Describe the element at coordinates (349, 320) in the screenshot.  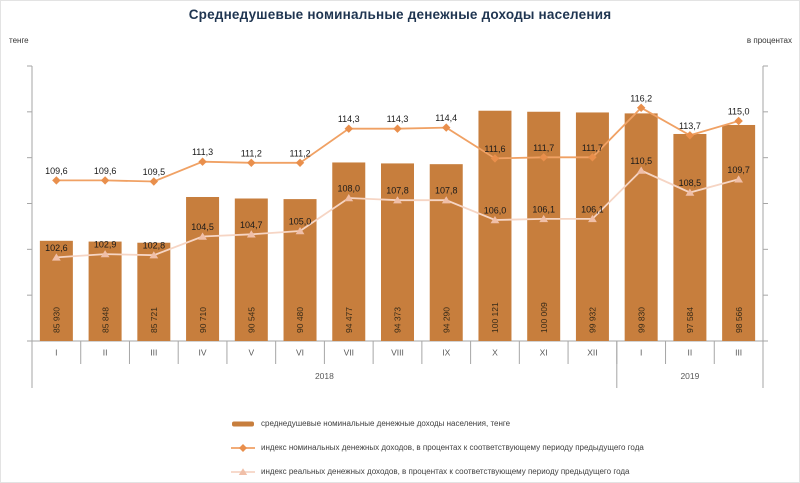
I see `bar-value-label: 94 477` at that location.